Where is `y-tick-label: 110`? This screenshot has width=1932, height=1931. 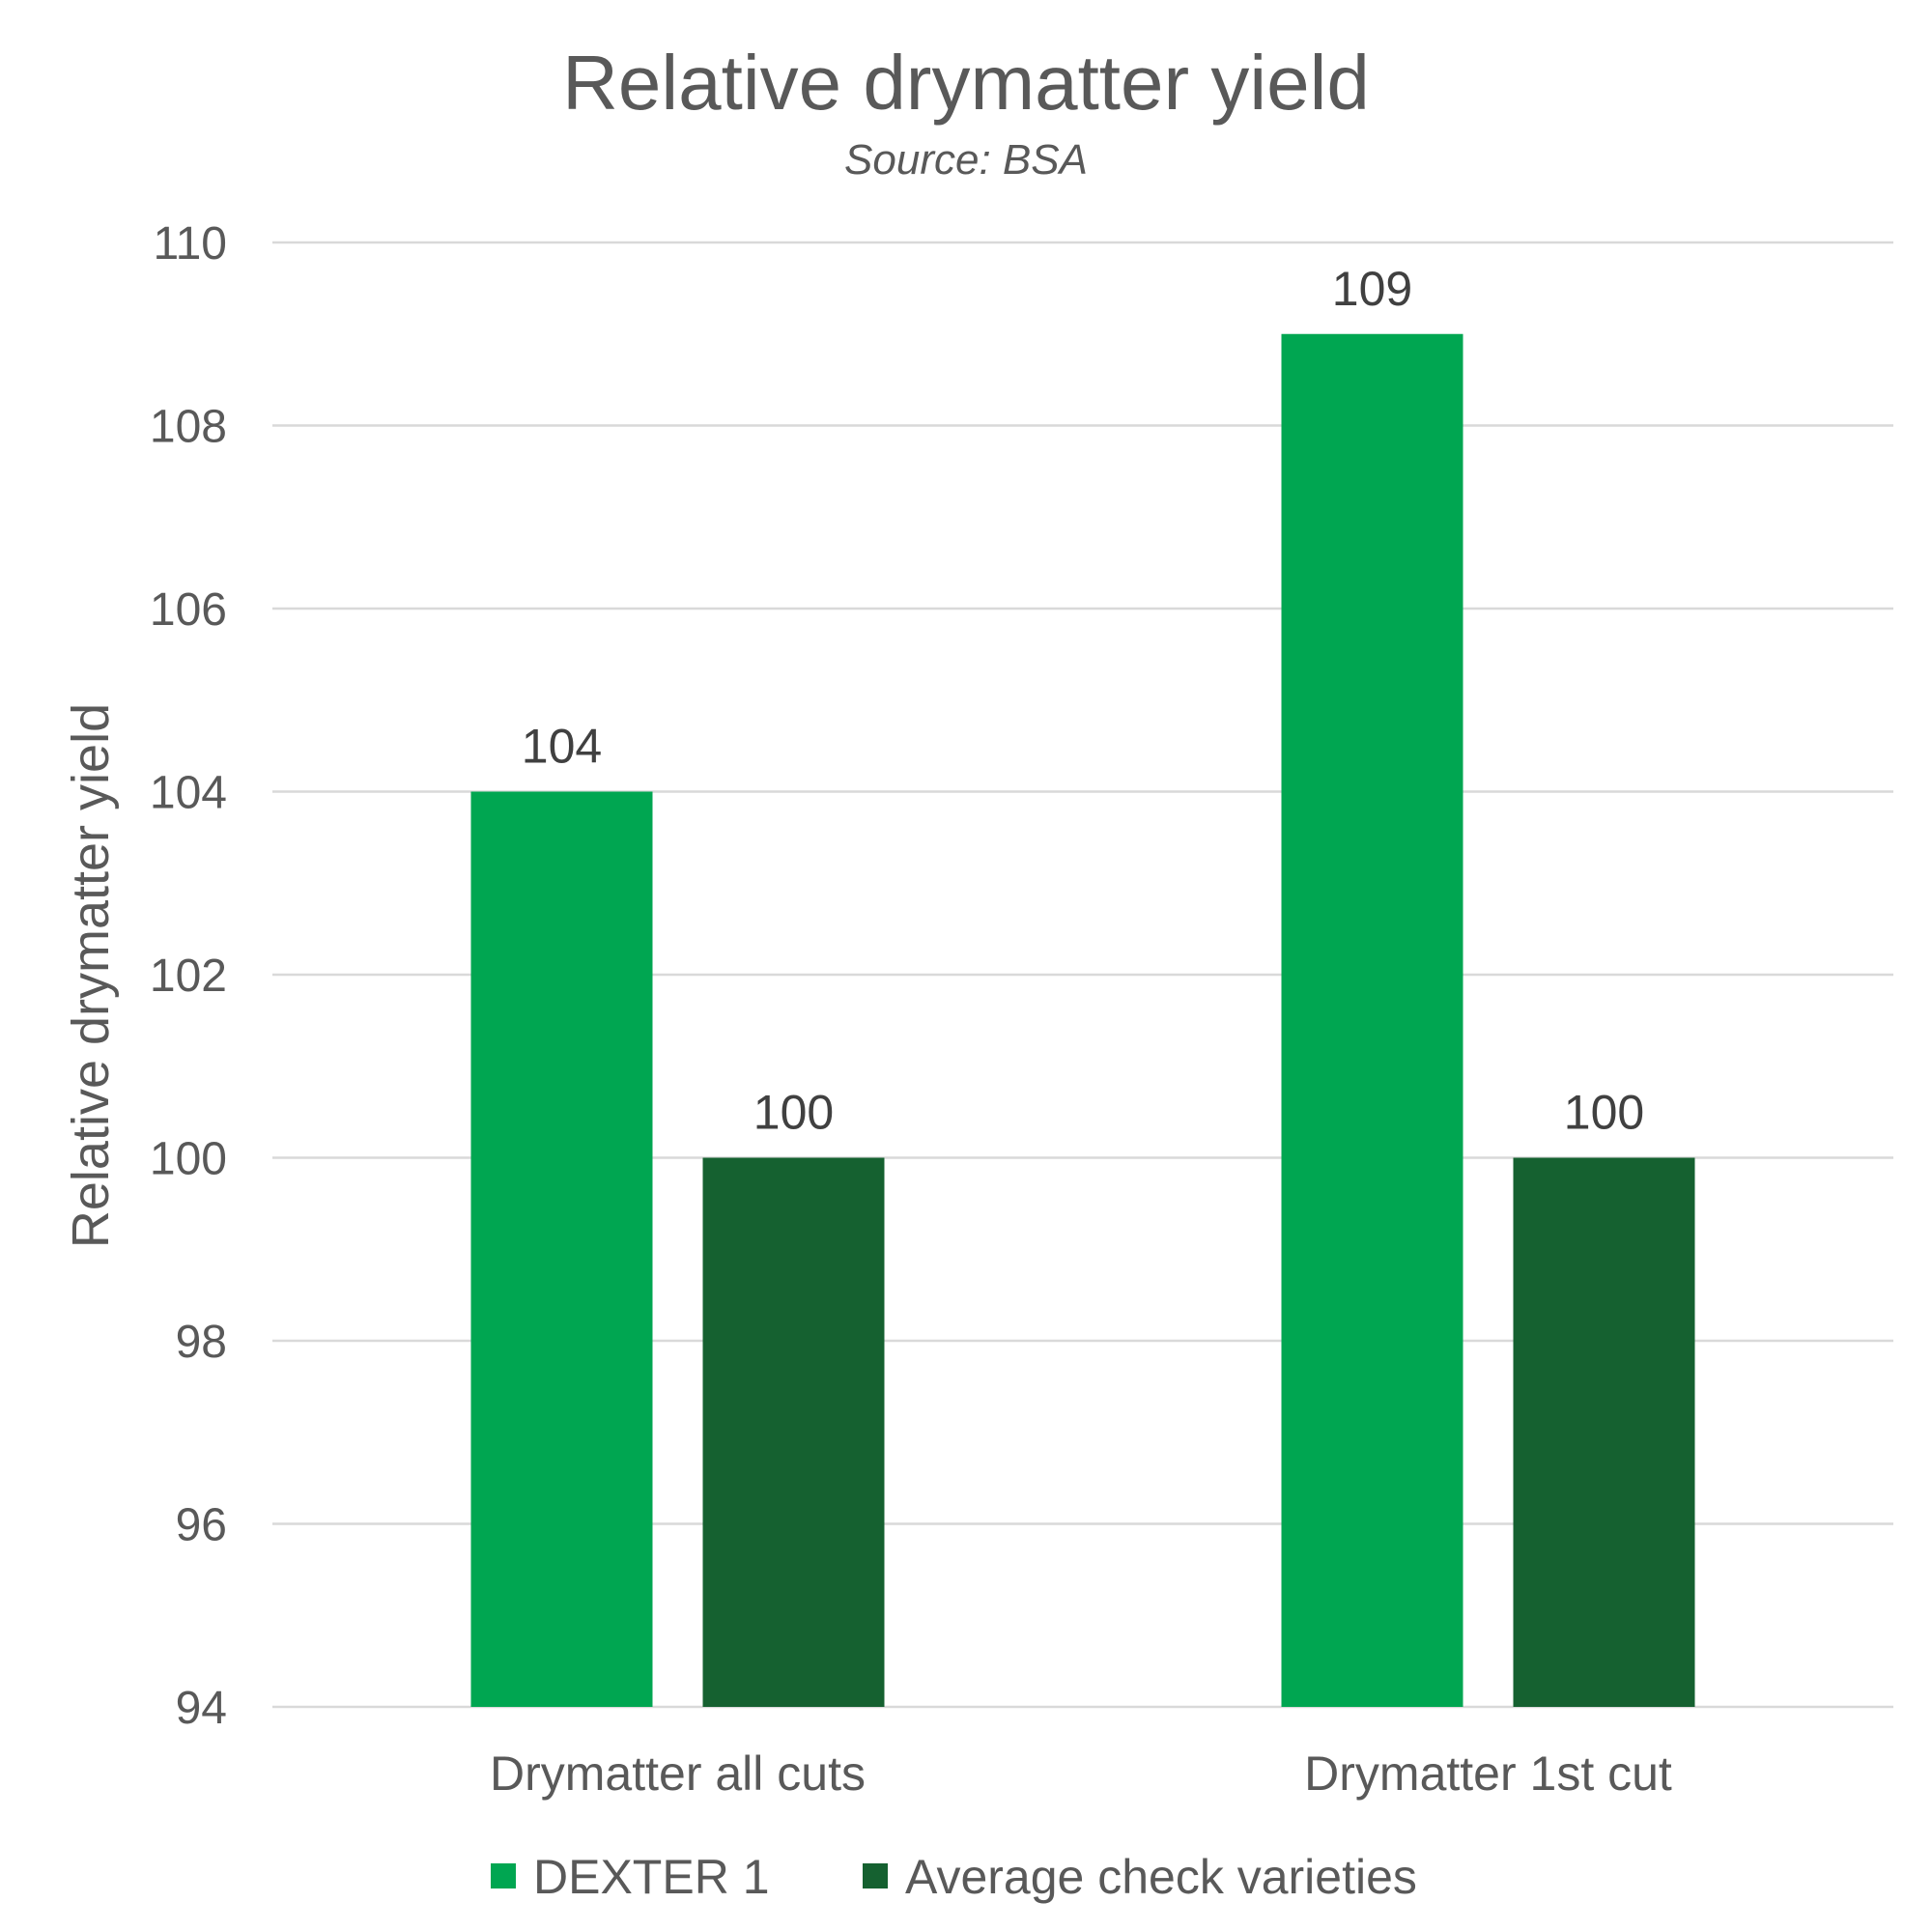
y-tick-label: 110 is located at coordinates (190, 244).